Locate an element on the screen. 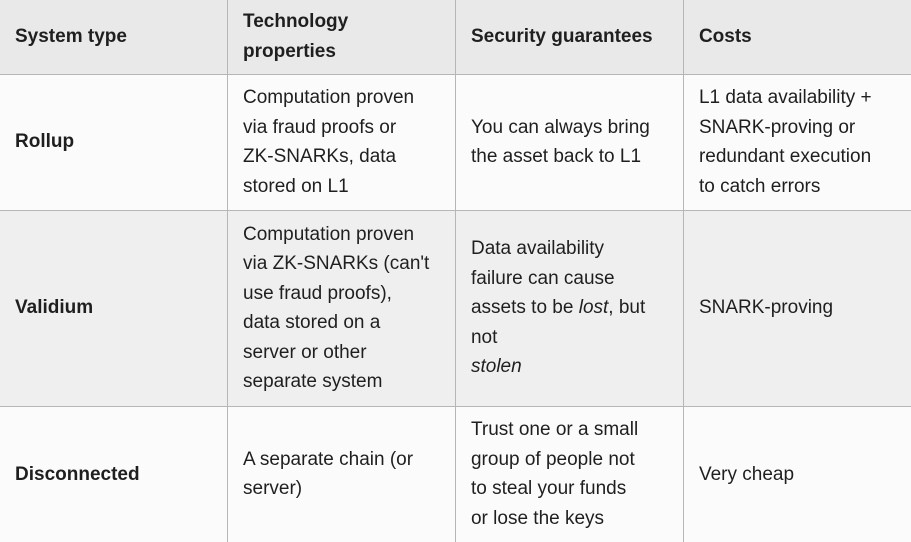  header-cell-security-guarantees: Security guarantees is located at coordinates (569, 37).